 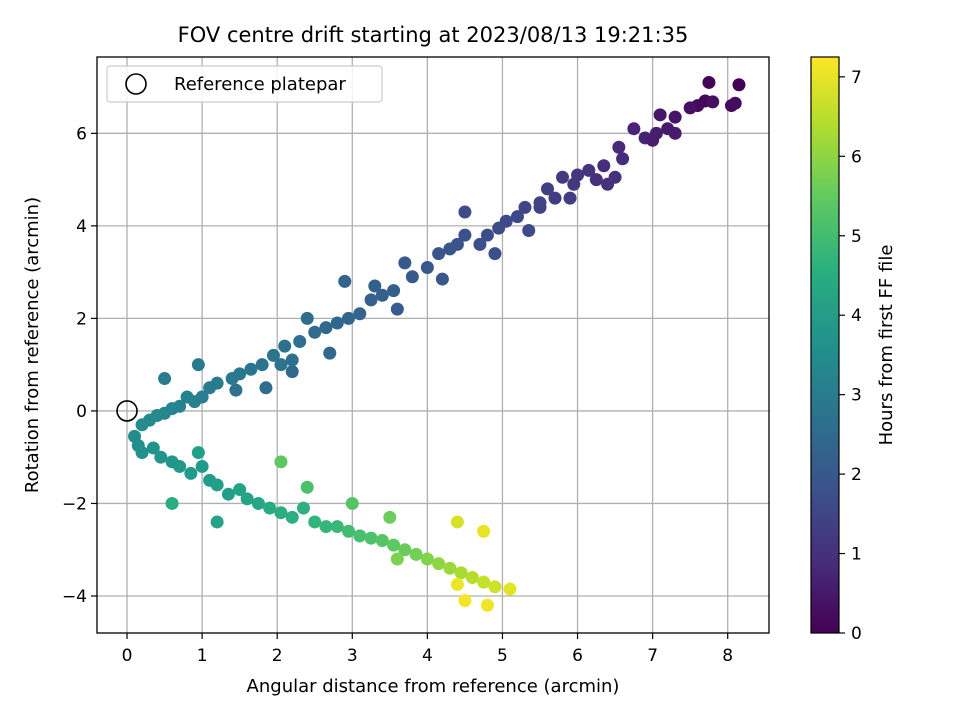 I want to click on colorbar-tick-label: 2, so click(x=856, y=475).